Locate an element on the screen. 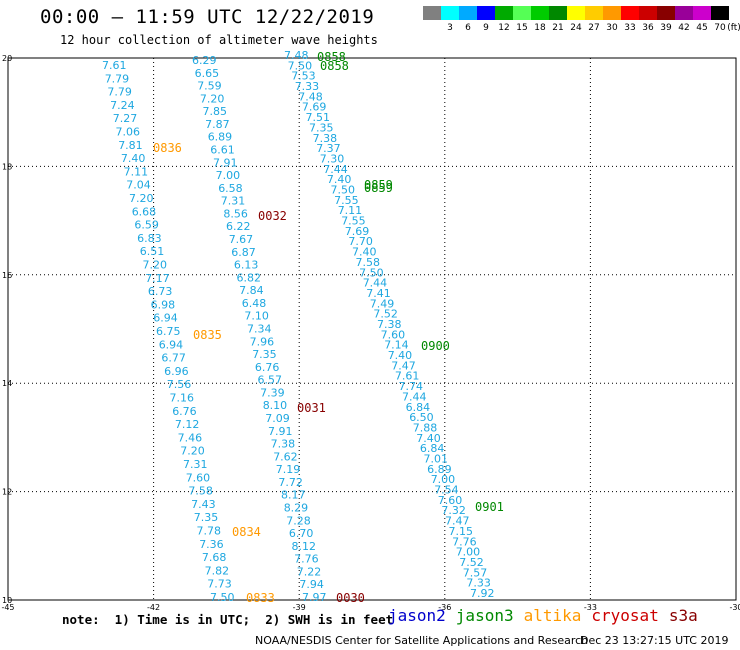 Image resolution: width=740 pixels, height=650 pixels. pass-time-label: 0858 is located at coordinates (331, 57).